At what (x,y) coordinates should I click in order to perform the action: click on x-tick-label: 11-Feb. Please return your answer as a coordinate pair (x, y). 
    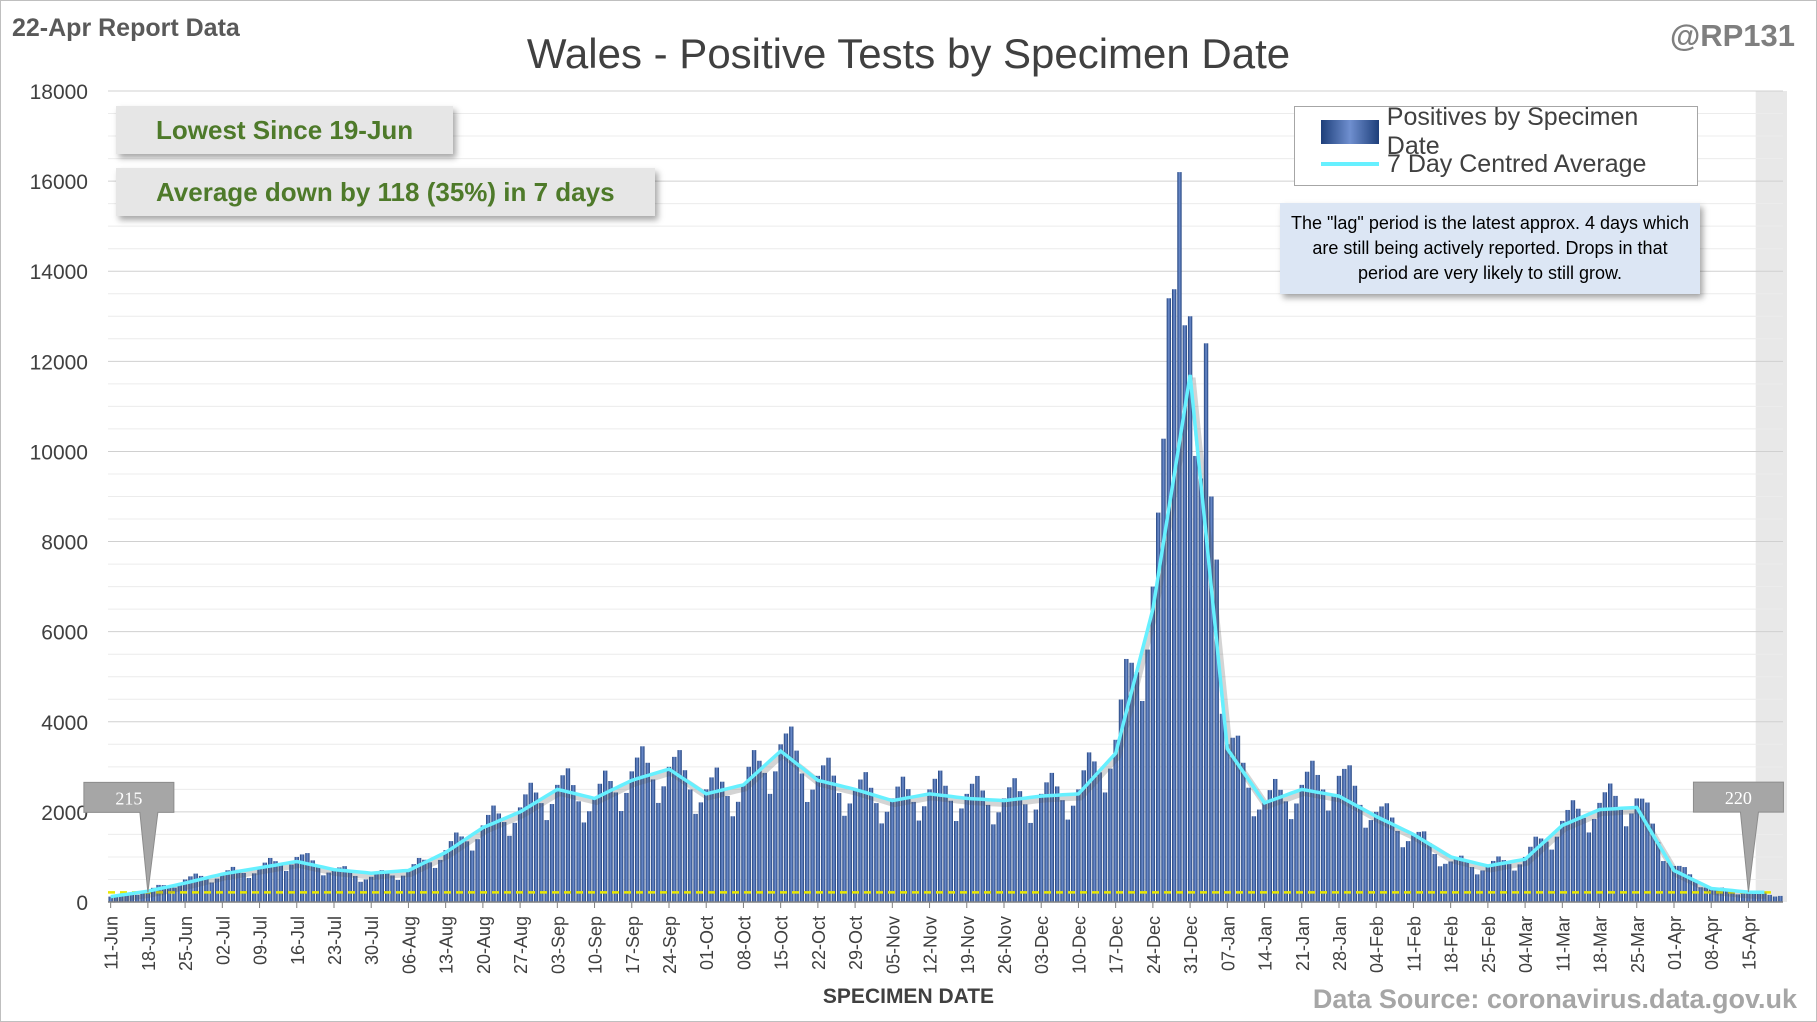
    Looking at the image, I should click on (1414, 944).